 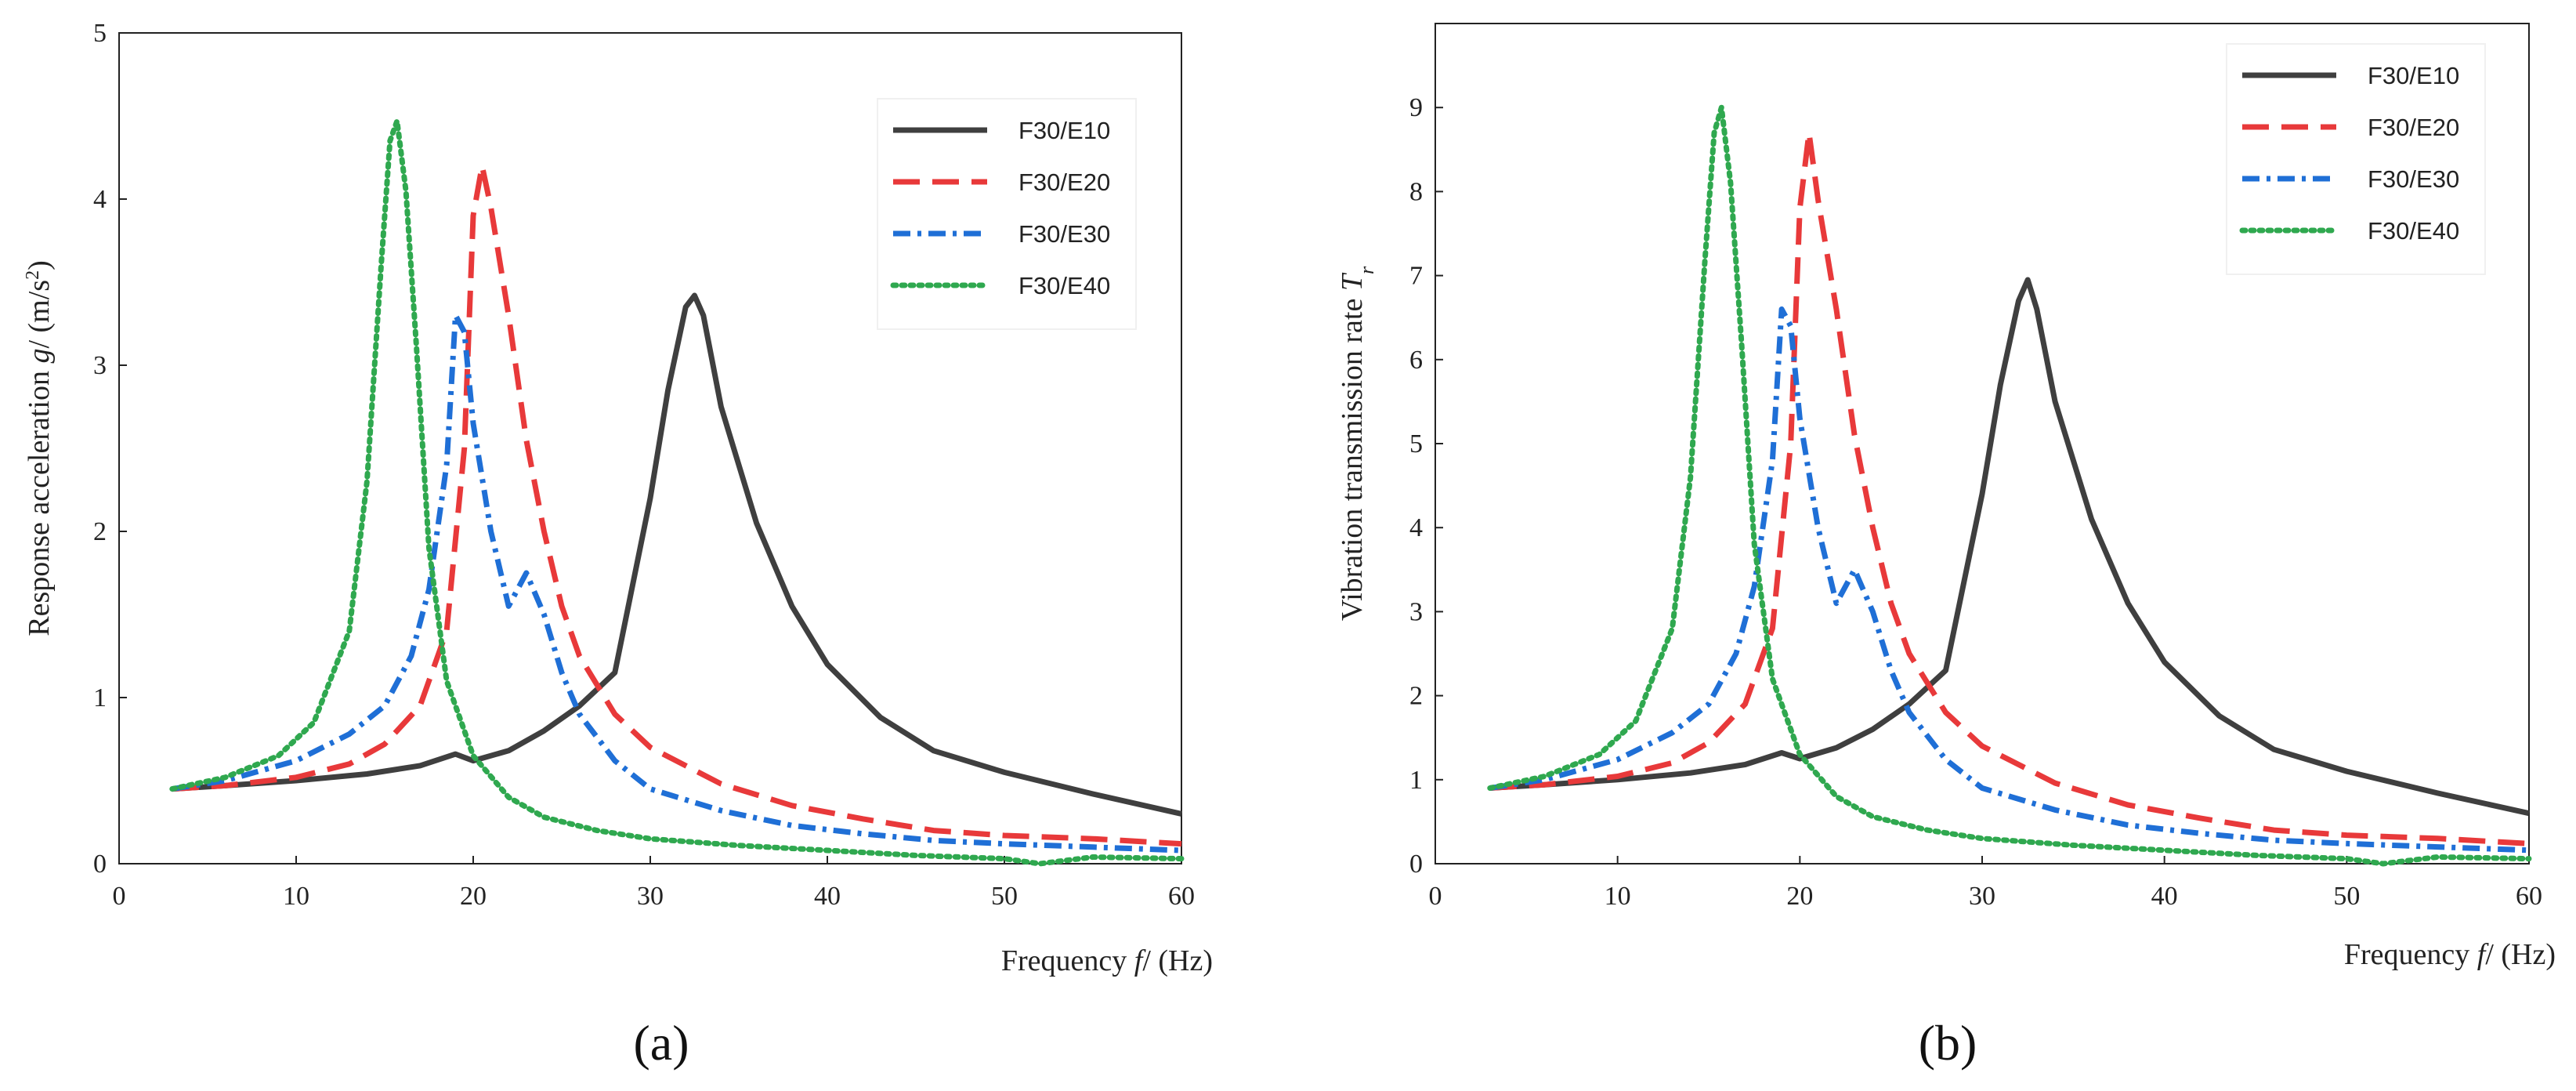 What do you see at coordinates (1064, 130) in the screenshot?
I see `legend-label-a: F30/E10` at bounding box center [1064, 130].